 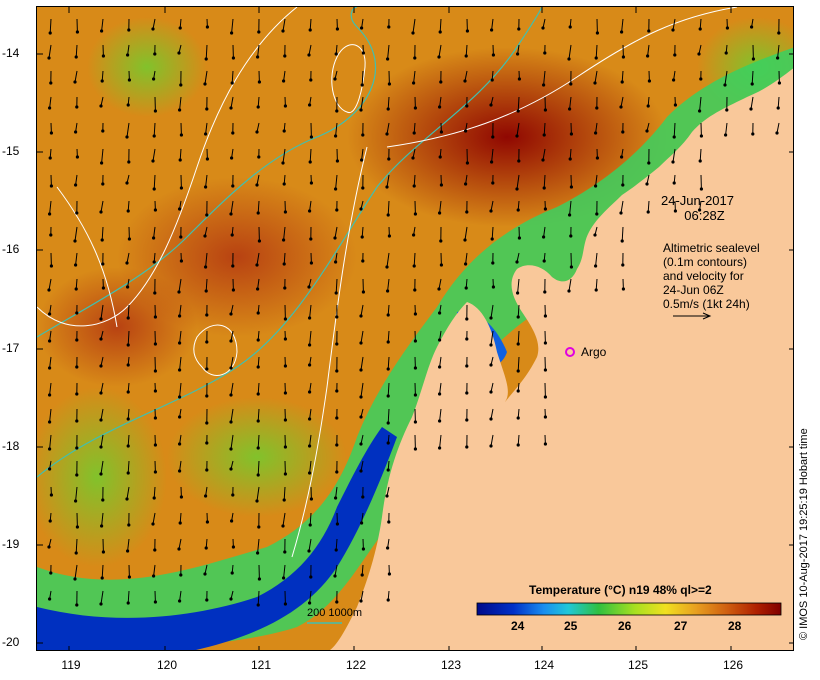 What do you see at coordinates (570, 352) in the screenshot?
I see `argo-marker` at bounding box center [570, 352].